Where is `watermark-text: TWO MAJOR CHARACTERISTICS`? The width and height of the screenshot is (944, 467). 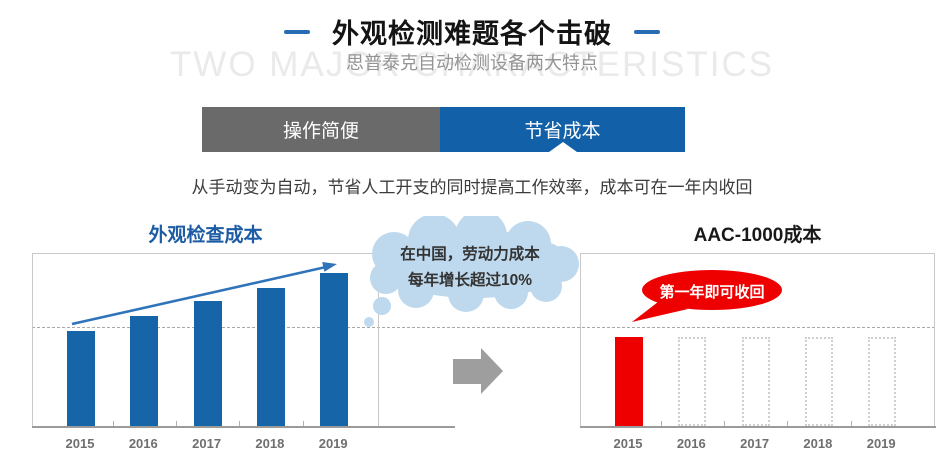 watermark-text: TWO MAJOR CHARACTERISTICS is located at coordinates (472, 64).